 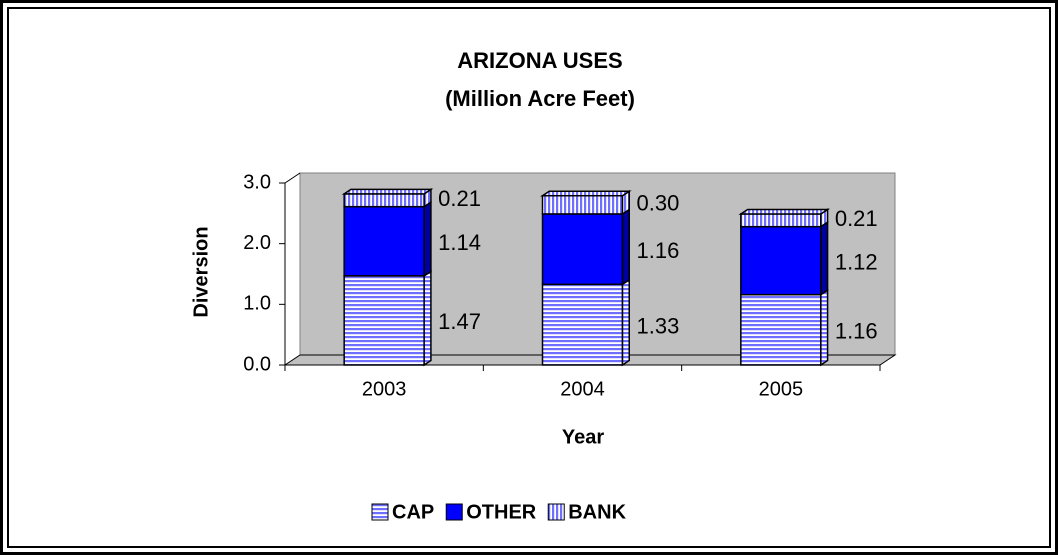 What do you see at coordinates (384, 389) in the screenshot?
I see `x-tick-label: 2003` at bounding box center [384, 389].